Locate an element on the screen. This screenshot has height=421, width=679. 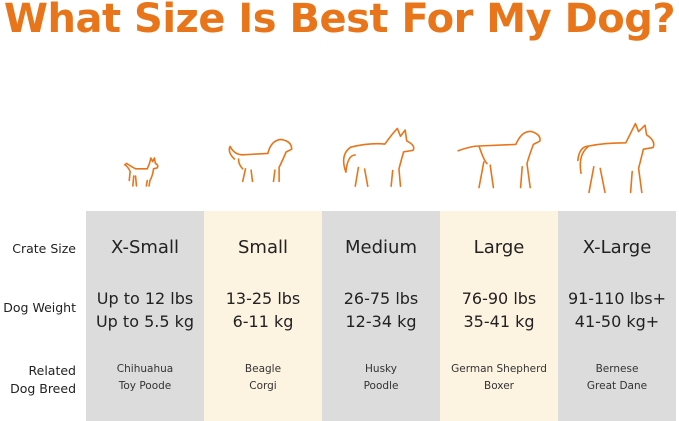
row-label-breed: Related Dog Breed is located at coordinates (38, 380).